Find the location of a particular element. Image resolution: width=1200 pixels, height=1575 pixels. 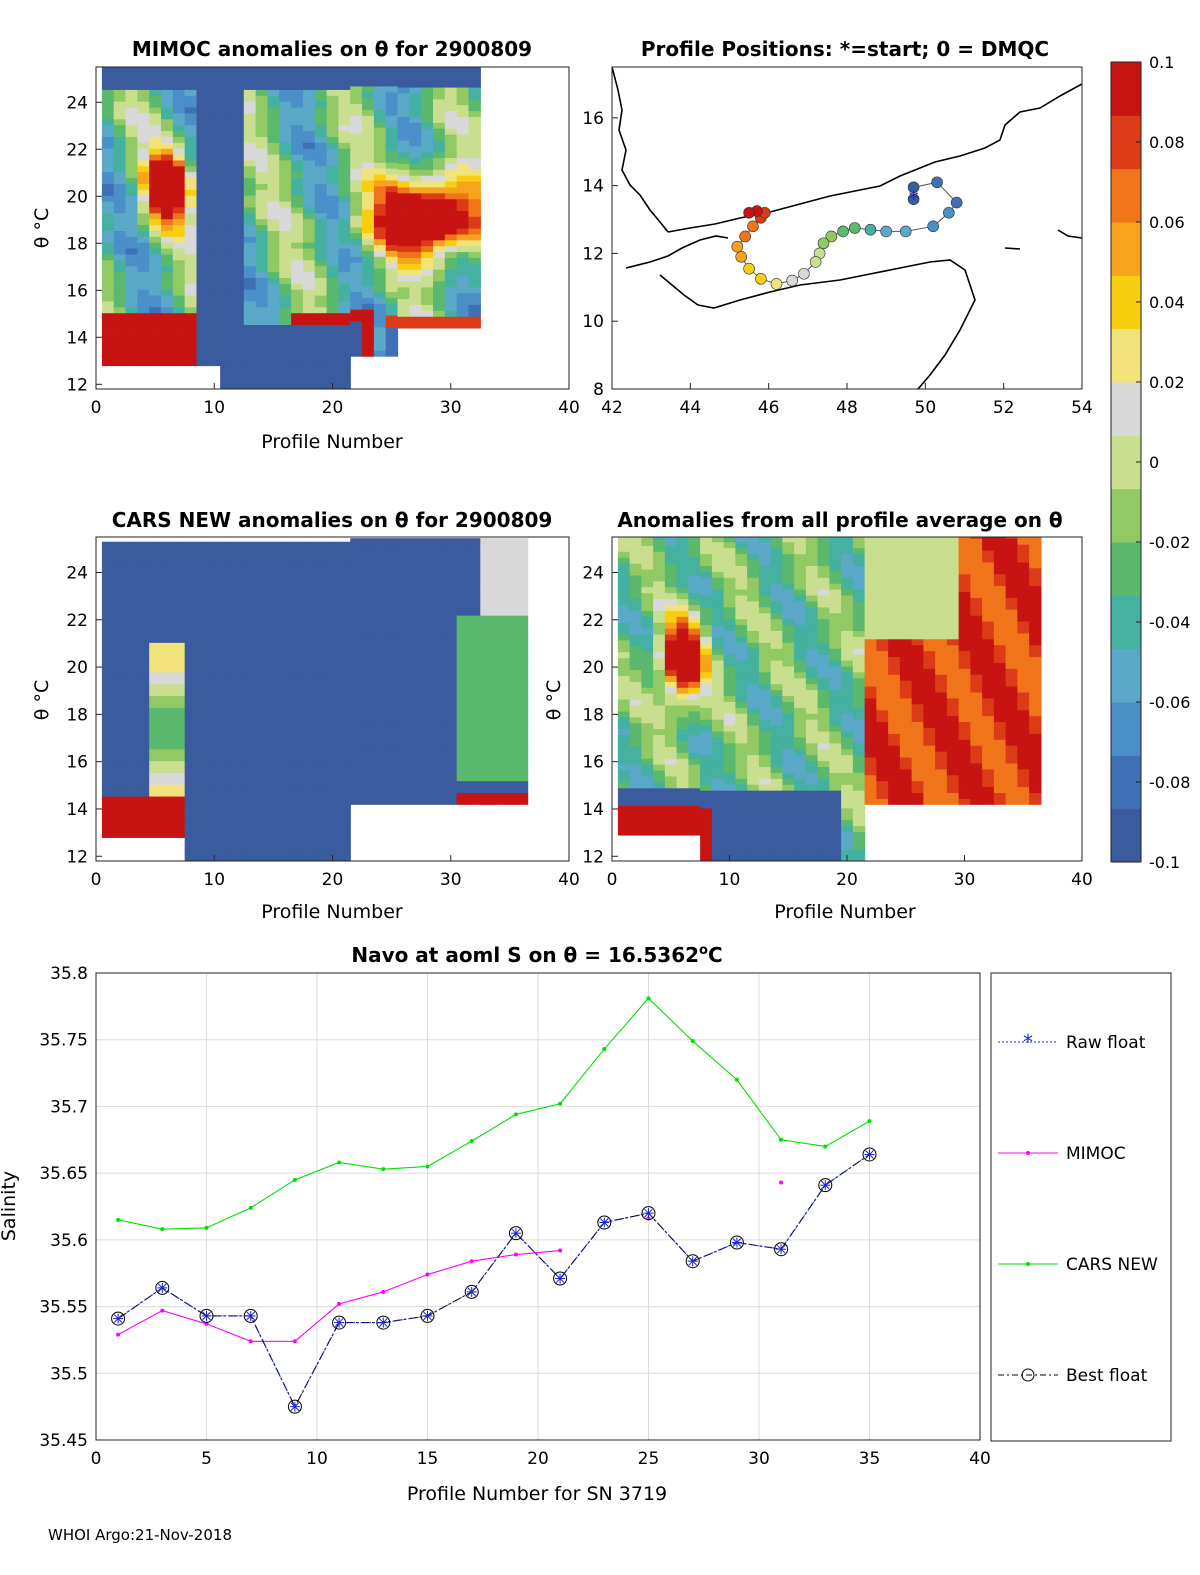

cars-title: CARS NEW anomalies on θ for 2900809 is located at coordinates (332, 520).